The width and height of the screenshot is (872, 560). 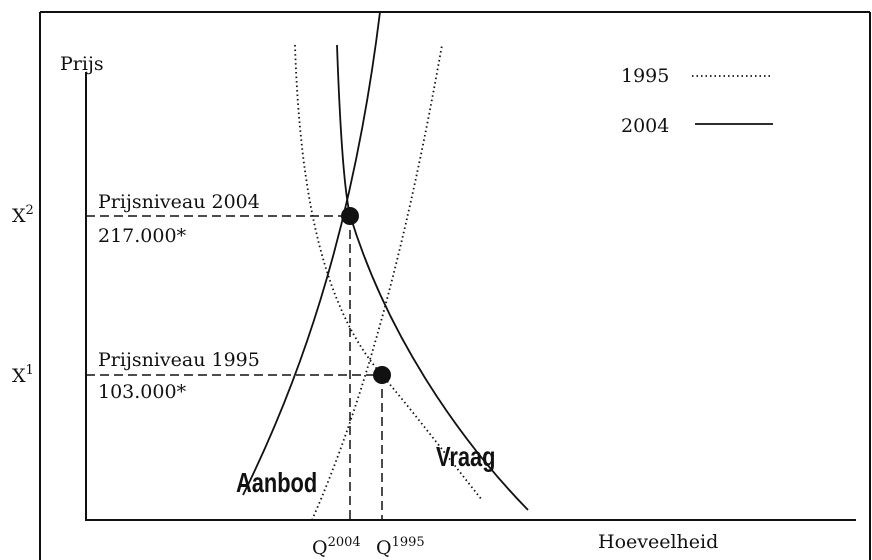 What do you see at coordinates (382, 375) in the screenshot?
I see `equilibrium-1995` at bounding box center [382, 375].